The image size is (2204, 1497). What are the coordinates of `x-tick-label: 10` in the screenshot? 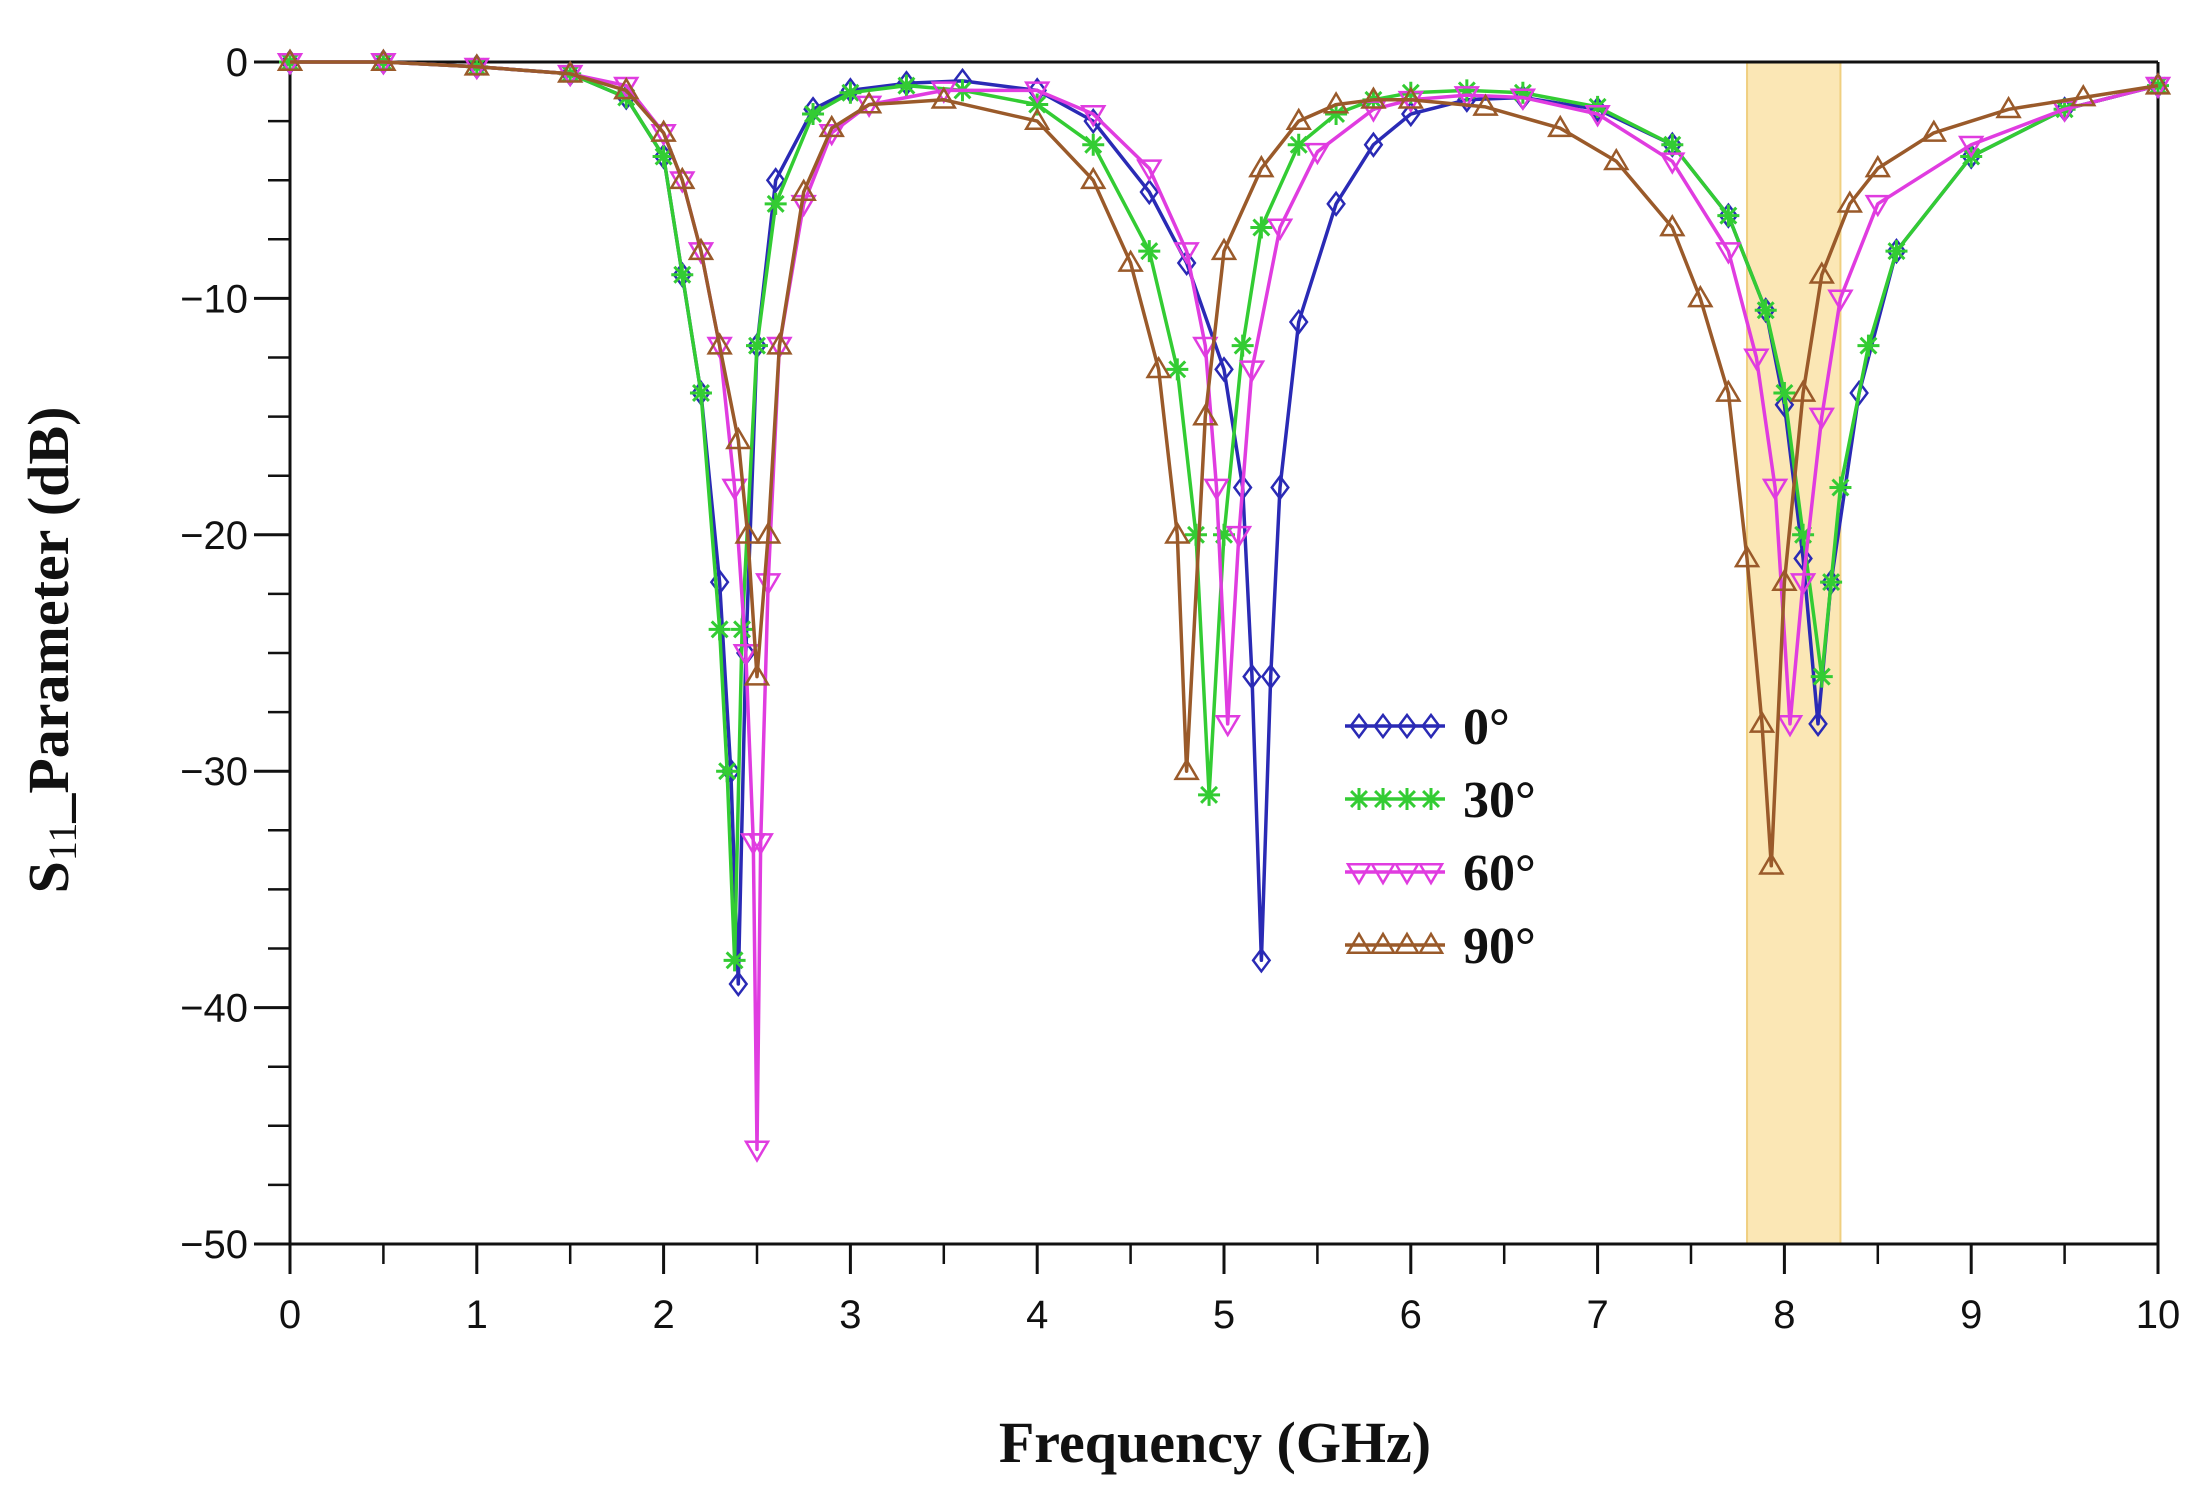 It's located at (2158, 1315).